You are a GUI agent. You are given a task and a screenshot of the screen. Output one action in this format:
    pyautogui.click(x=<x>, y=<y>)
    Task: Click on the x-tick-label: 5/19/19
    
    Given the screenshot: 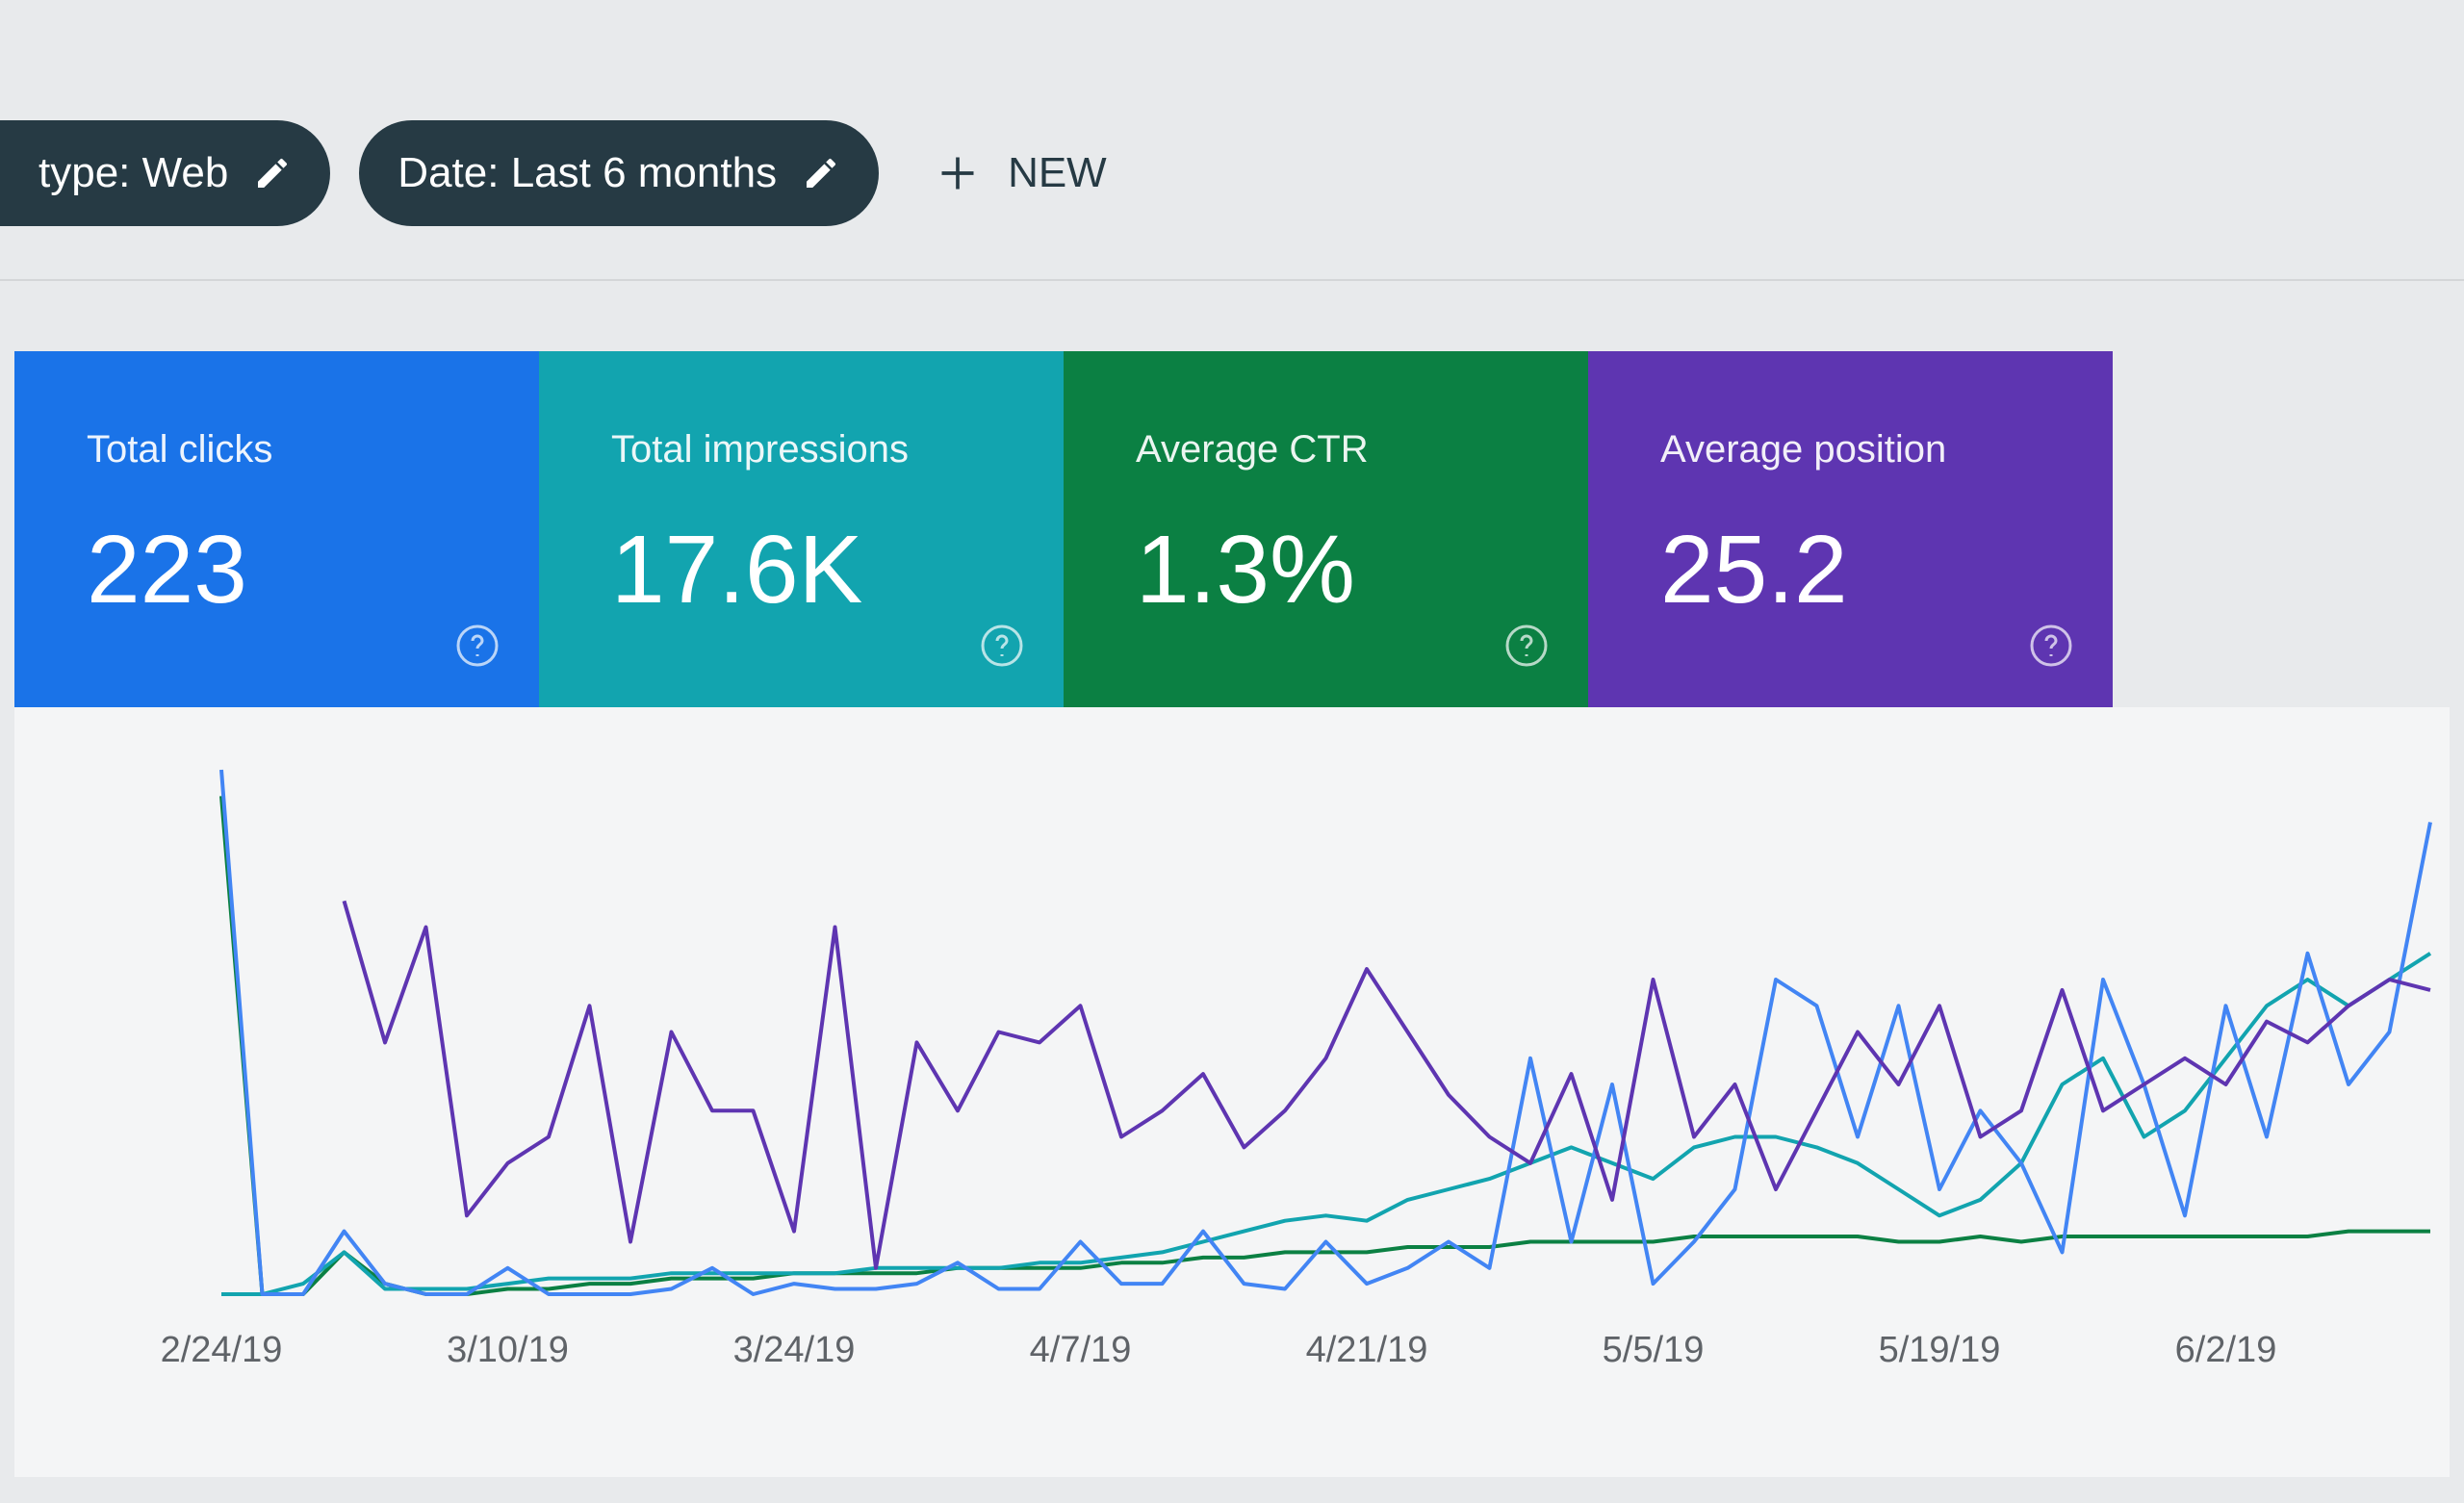 What is the action you would take?
    pyautogui.click(x=1940, y=1350)
    